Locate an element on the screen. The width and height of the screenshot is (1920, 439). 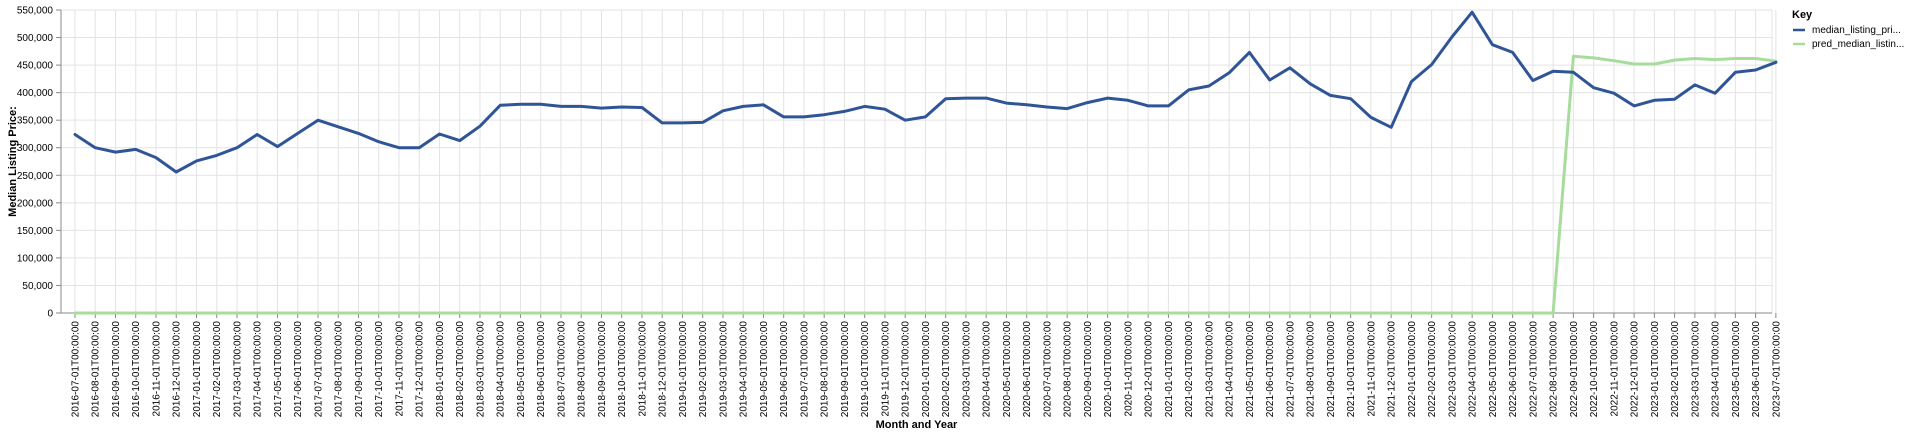
x-tick-label: 2017-08-01T00:00:00 is located at coordinates (339, 369).